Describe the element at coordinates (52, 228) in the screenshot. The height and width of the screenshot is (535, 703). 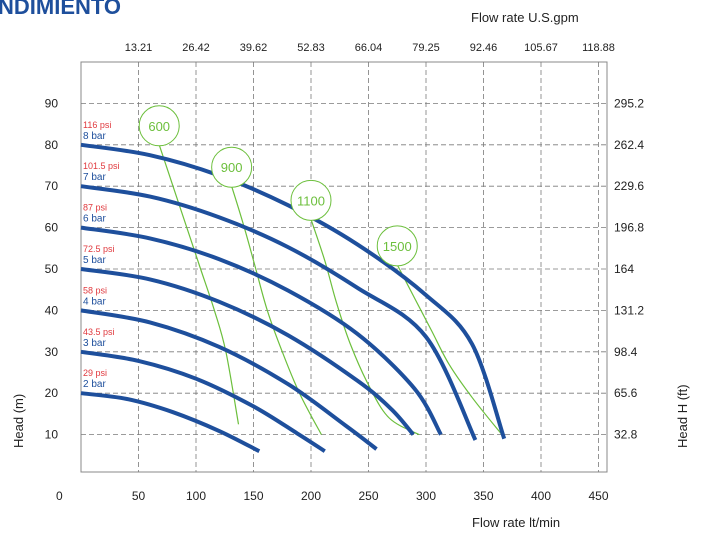
I see `y-tick-label: 60` at that location.